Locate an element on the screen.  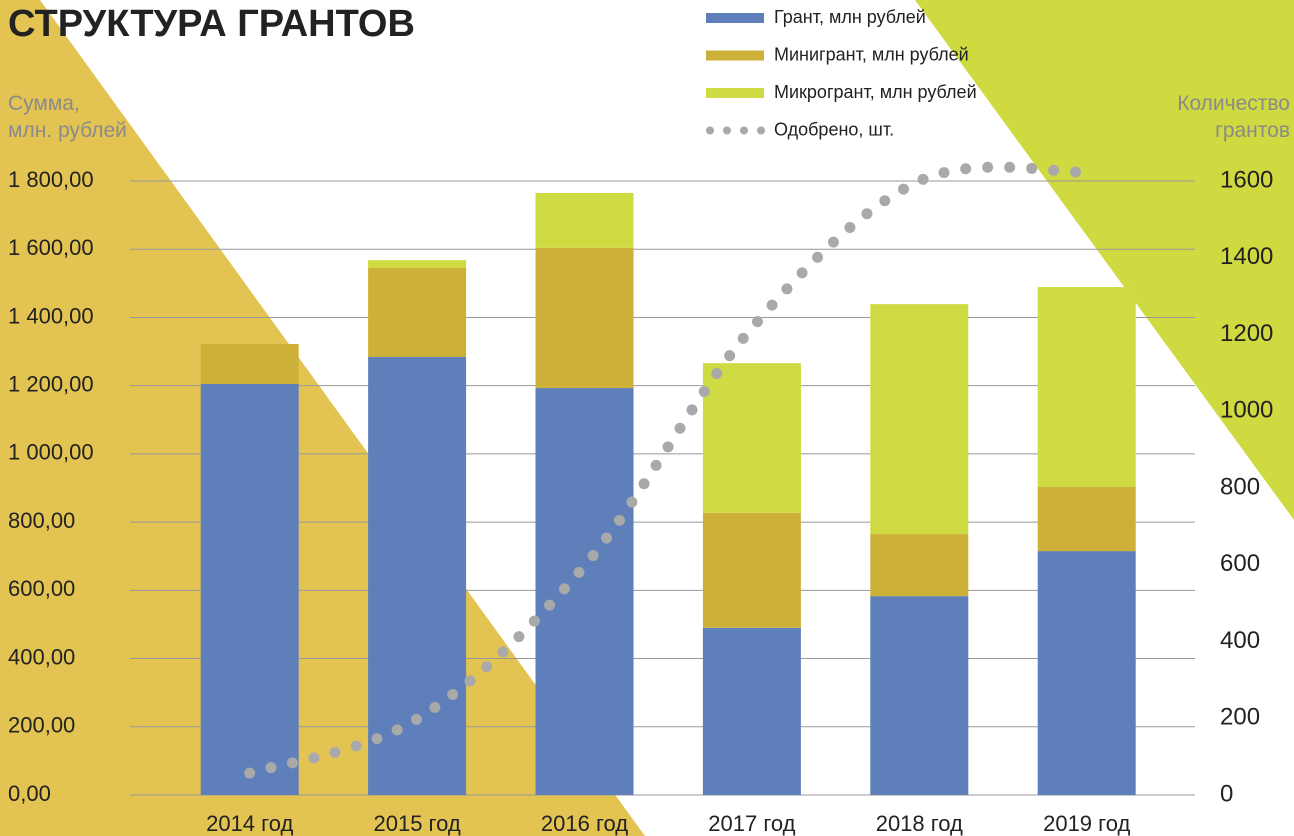
y2-tick-label: 0 is located at coordinates (1226, 793).